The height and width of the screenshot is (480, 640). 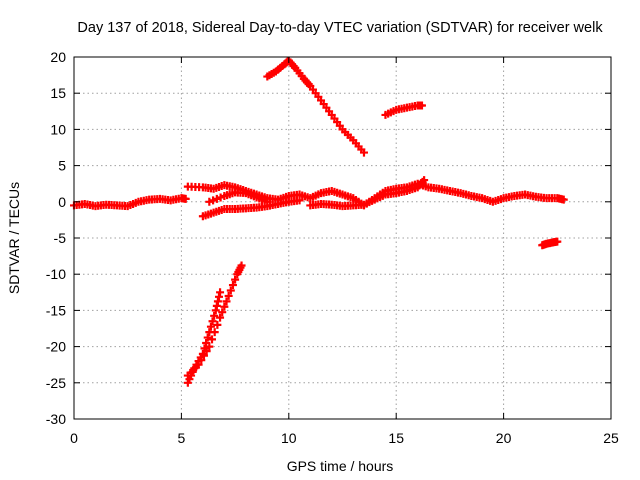 What do you see at coordinates (62, 166) in the screenshot?
I see `y-tick-label: 5` at bounding box center [62, 166].